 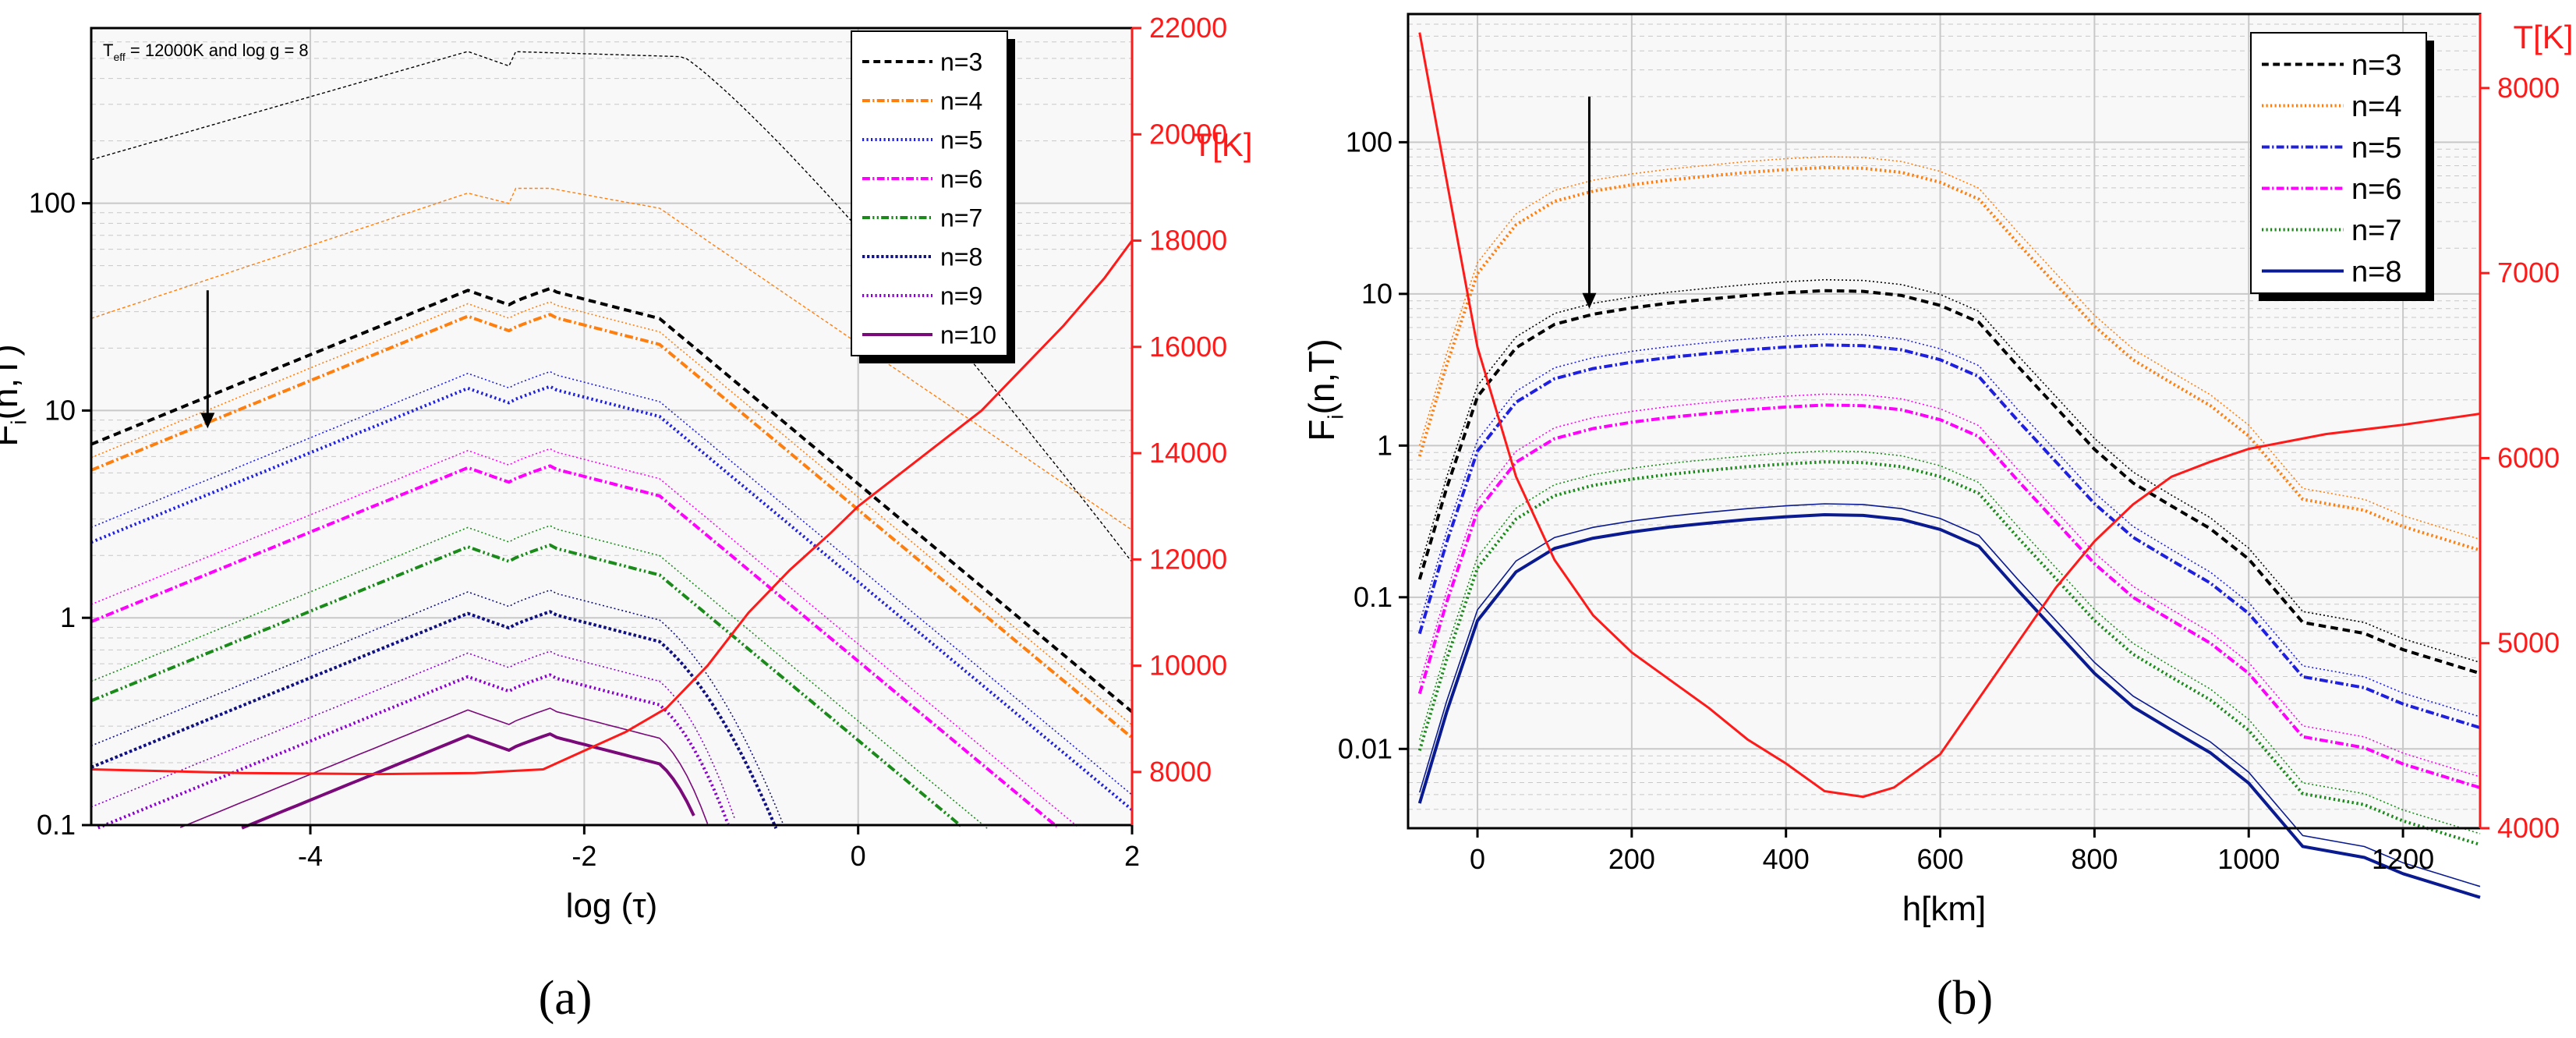 What do you see at coordinates (1188, 347) in the screenshot?
I see `y2-tick-label: 16000` at bounding box center [1188, 347].